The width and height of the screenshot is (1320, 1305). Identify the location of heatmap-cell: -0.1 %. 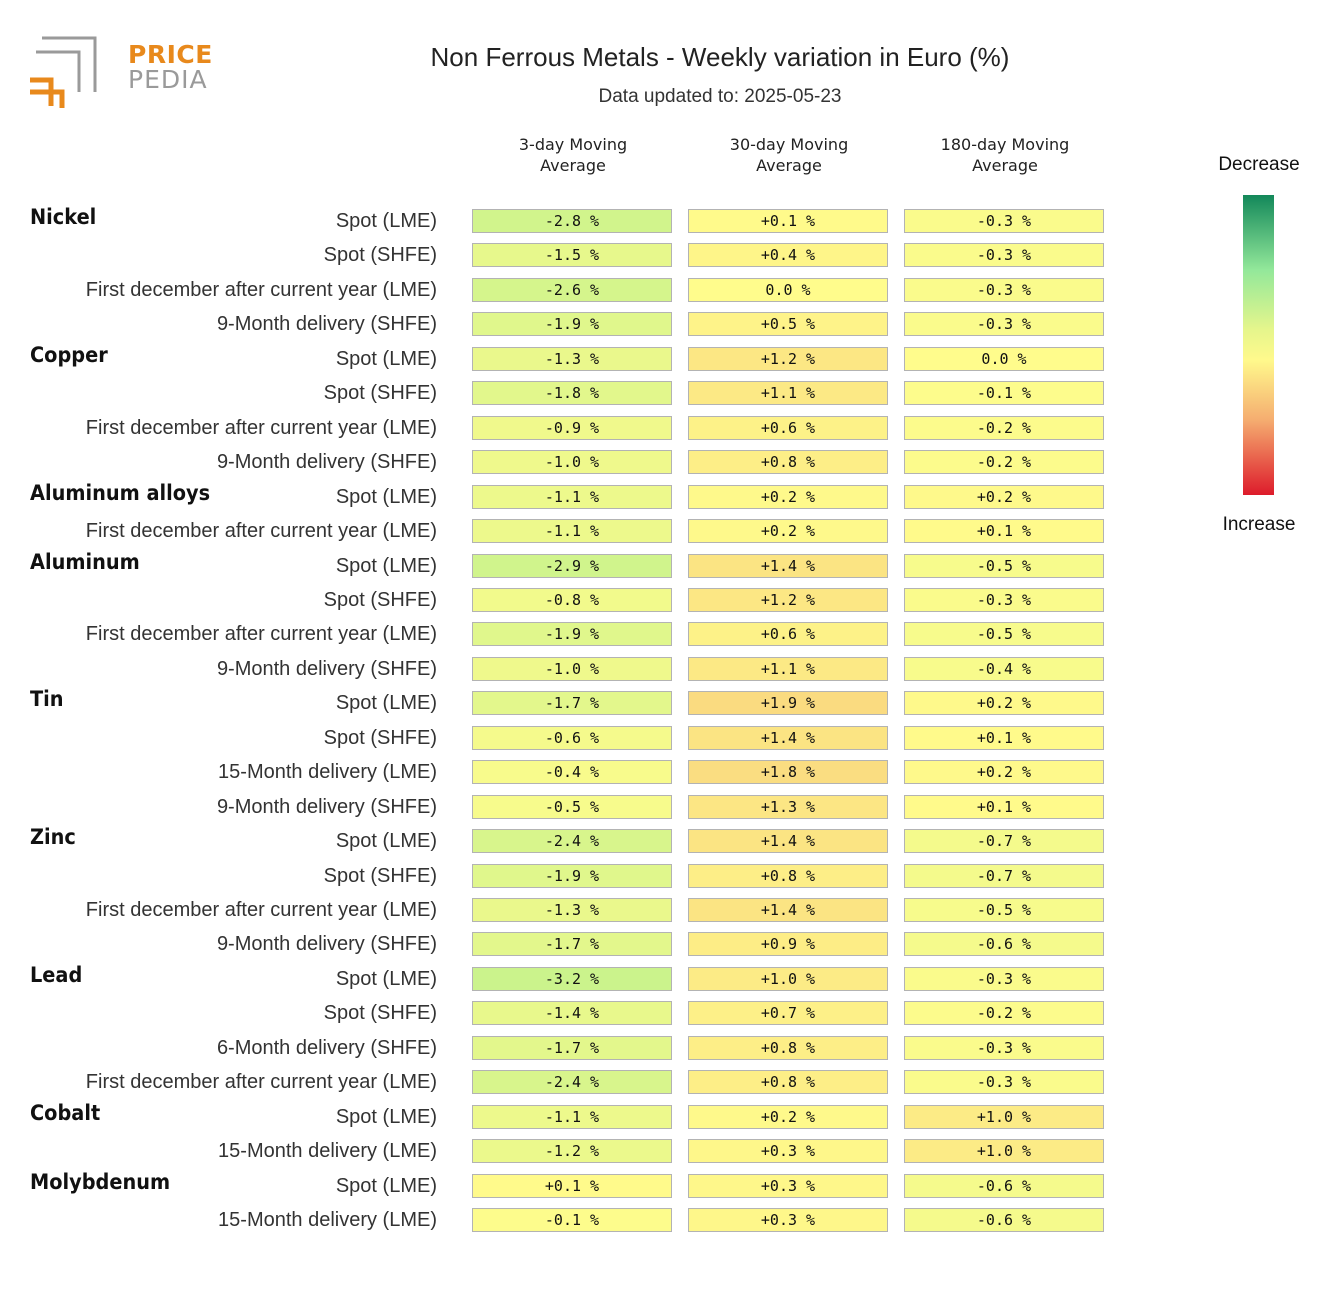
(572, 1220).